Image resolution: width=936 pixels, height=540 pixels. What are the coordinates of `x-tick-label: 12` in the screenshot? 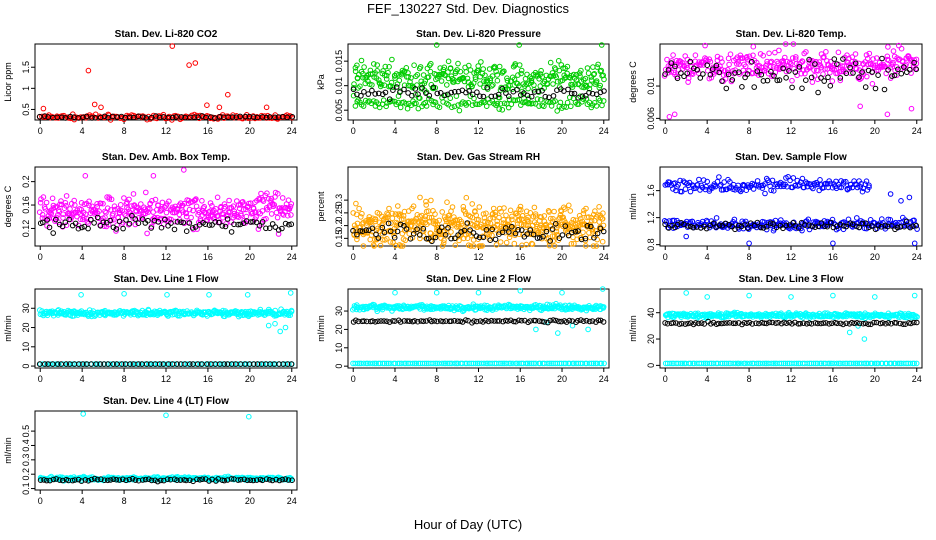 It's located at (166, 501).